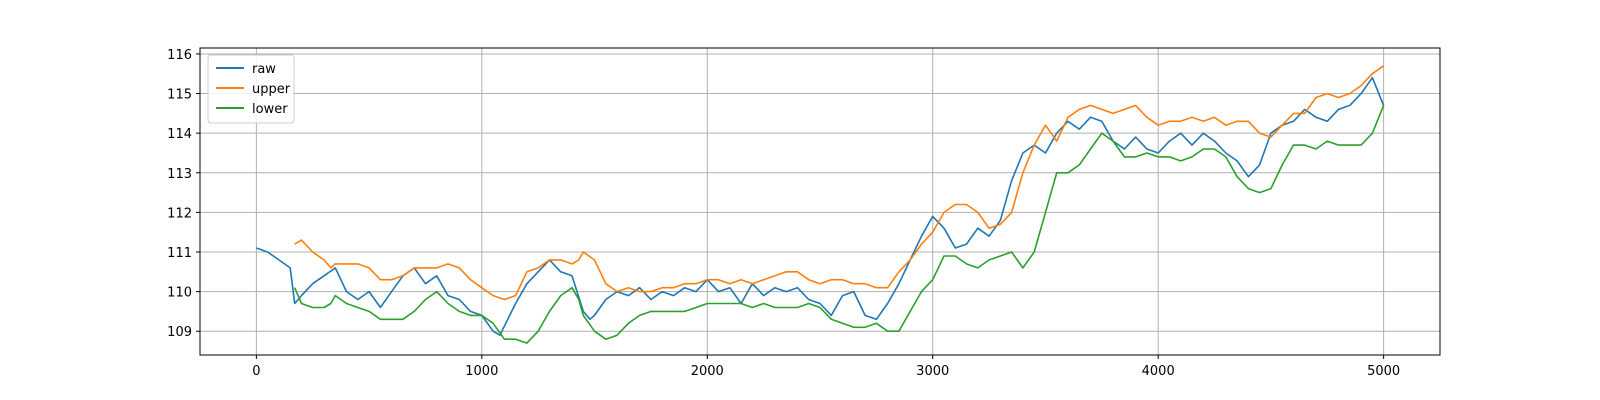 The height and width of the screenshot is (400, 1600). What do you see at coordinates (179, 174) in the screenshot?
I see `y-tick-label: 113` at bounding box center [179, 174].